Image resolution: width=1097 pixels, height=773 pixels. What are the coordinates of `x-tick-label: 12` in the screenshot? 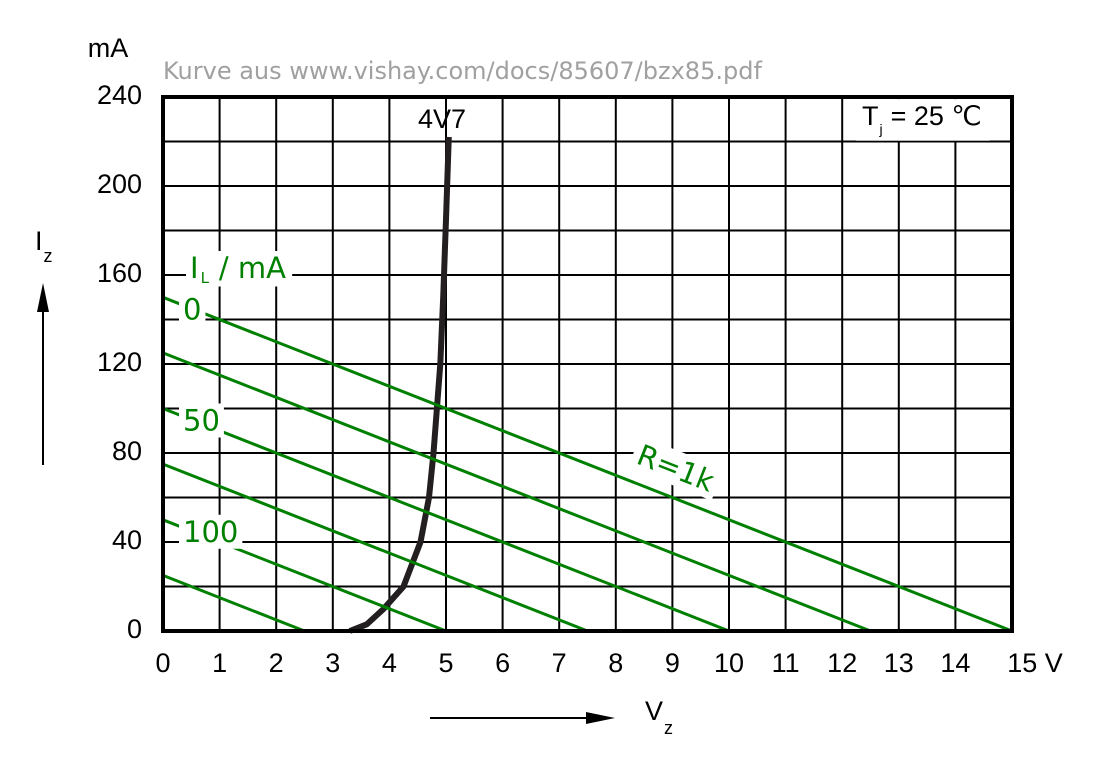 It's located at (842, 663).